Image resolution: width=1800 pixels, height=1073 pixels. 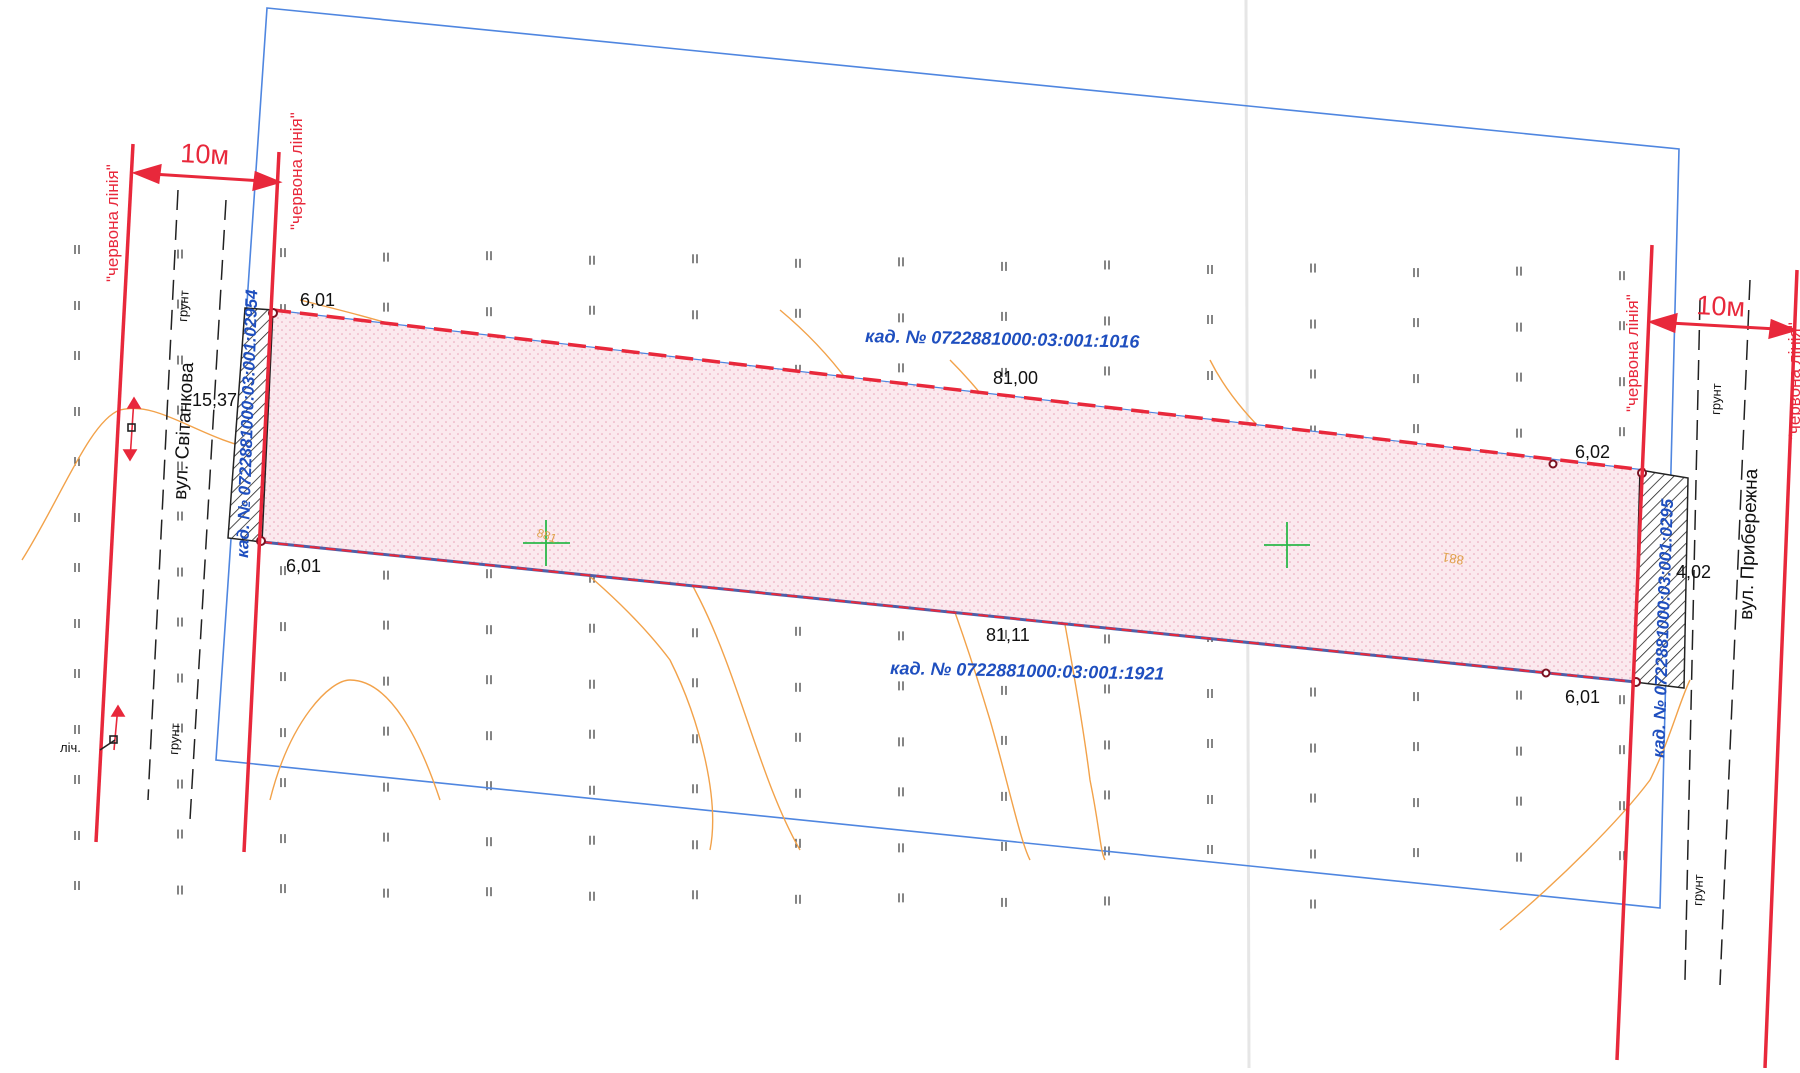 I want to click on contour-label-b: 881, so click(x=1453, y=558).